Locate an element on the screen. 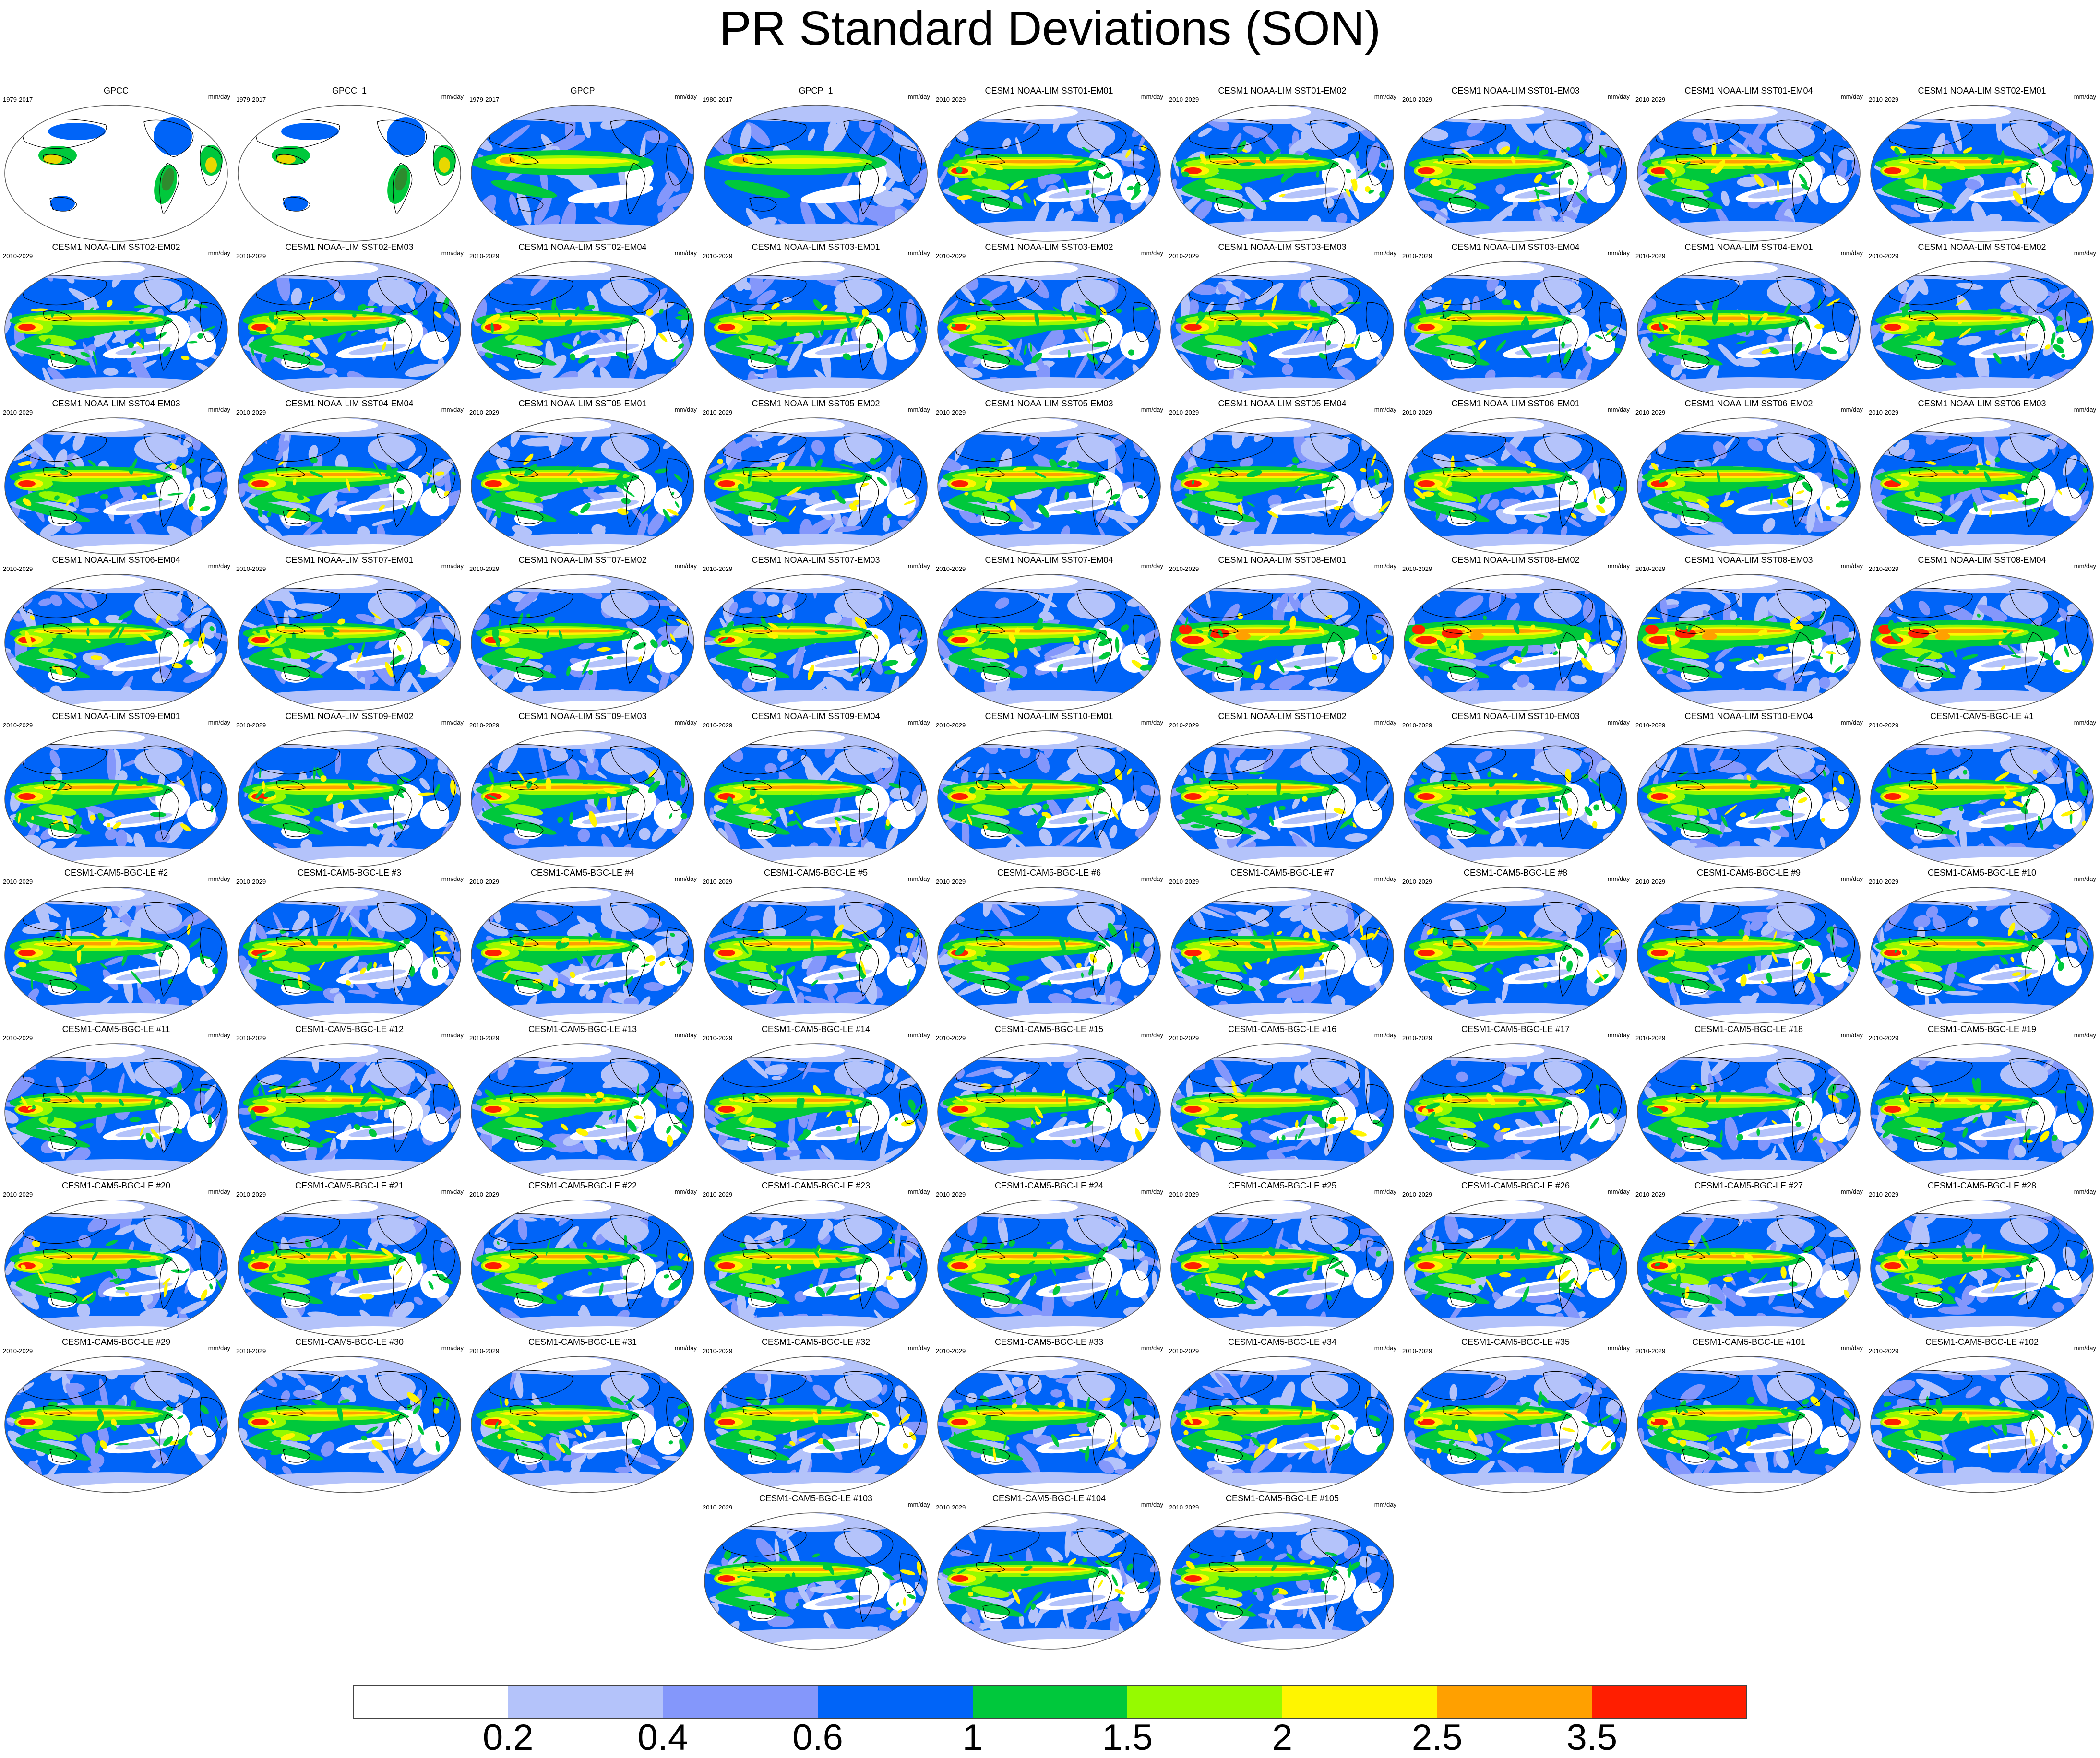 Image resolution: width=2100 pixels, height=1758 pixels. panel-title: CESM1-CAM5-BGC-LE #24 is located at coordinates (1049, 1186).